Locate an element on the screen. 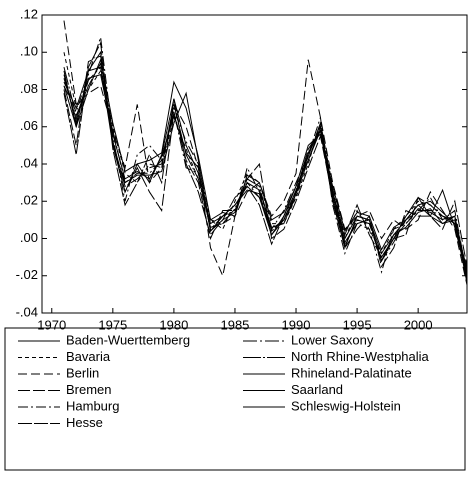 This screenshot has height=478, width=470. x-tick-label: 1975 is located at coordinates (112, 324).